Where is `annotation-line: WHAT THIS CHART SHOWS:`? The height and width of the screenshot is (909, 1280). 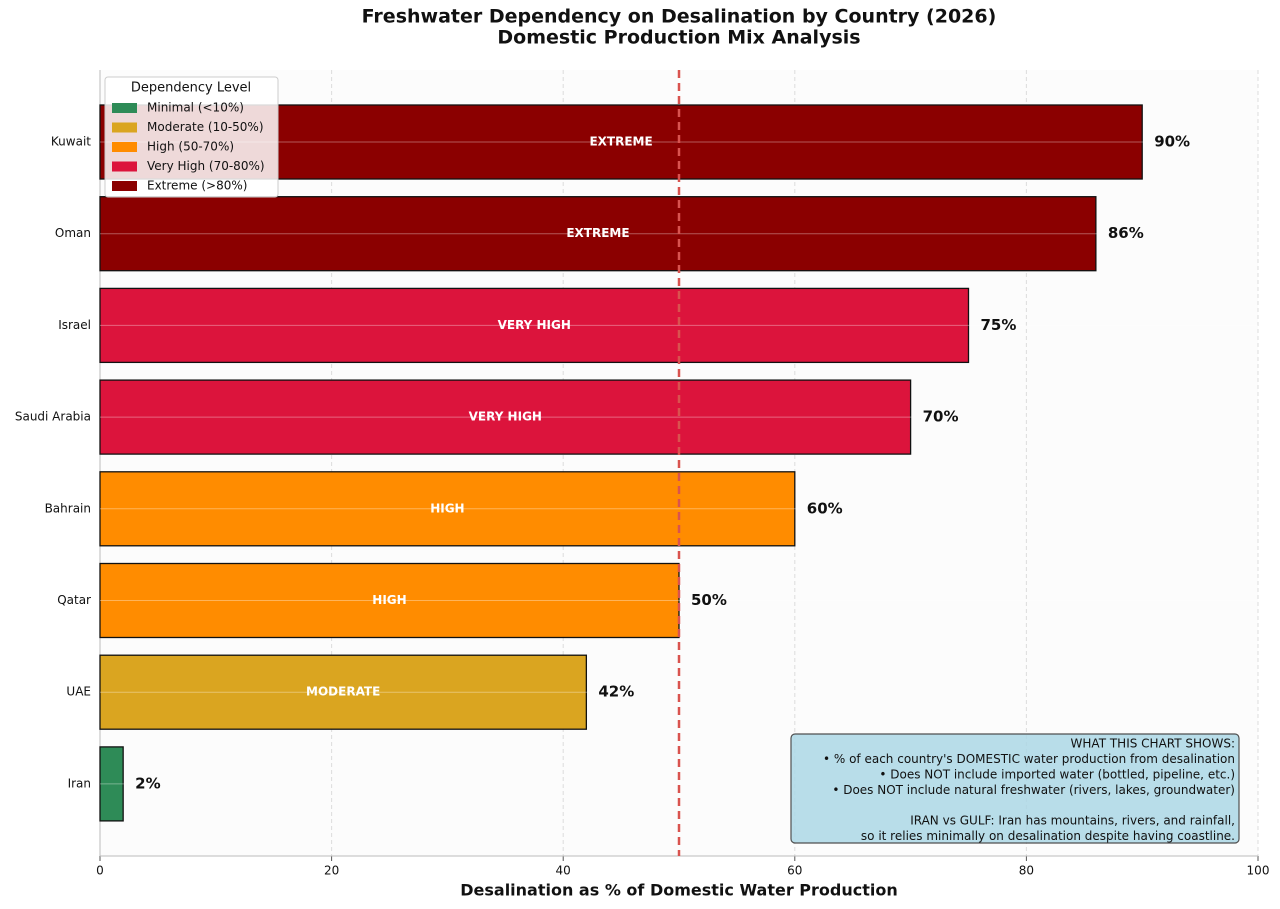
annotation-line: WHAT THIS CHART SHOWS: is located at coordinates (1153, 744).